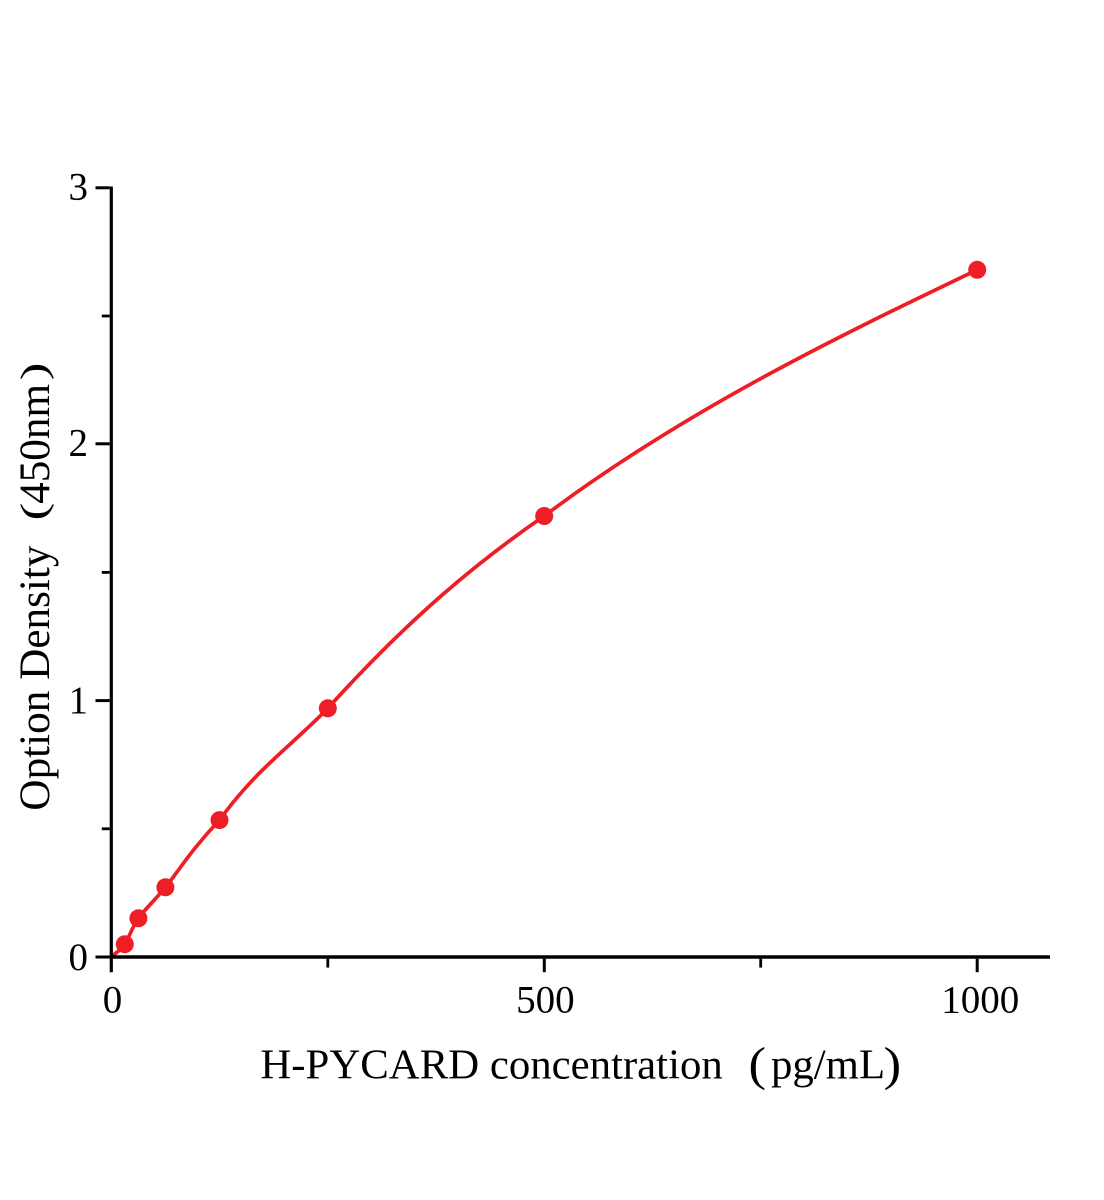 The width and height of the screenshot is (1104, 1200). Describe the element at coordinates (79, 700) in the screenshot. I see `svg-text: 1` at that location.